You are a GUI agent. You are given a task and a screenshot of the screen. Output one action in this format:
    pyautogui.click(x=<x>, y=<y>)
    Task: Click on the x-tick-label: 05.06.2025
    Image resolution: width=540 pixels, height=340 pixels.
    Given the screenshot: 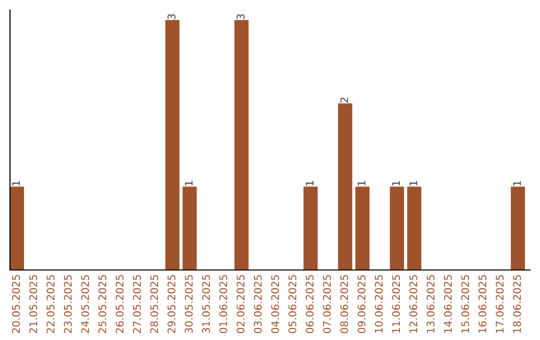 What is the action you would take?
    pyautogui.click(x=292, y=304)
    